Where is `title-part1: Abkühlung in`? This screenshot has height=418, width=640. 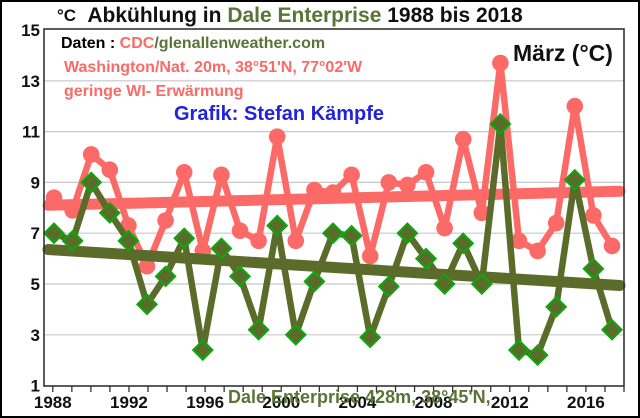
title-part1: Abkühlung in is located at coordinates (157, 15).